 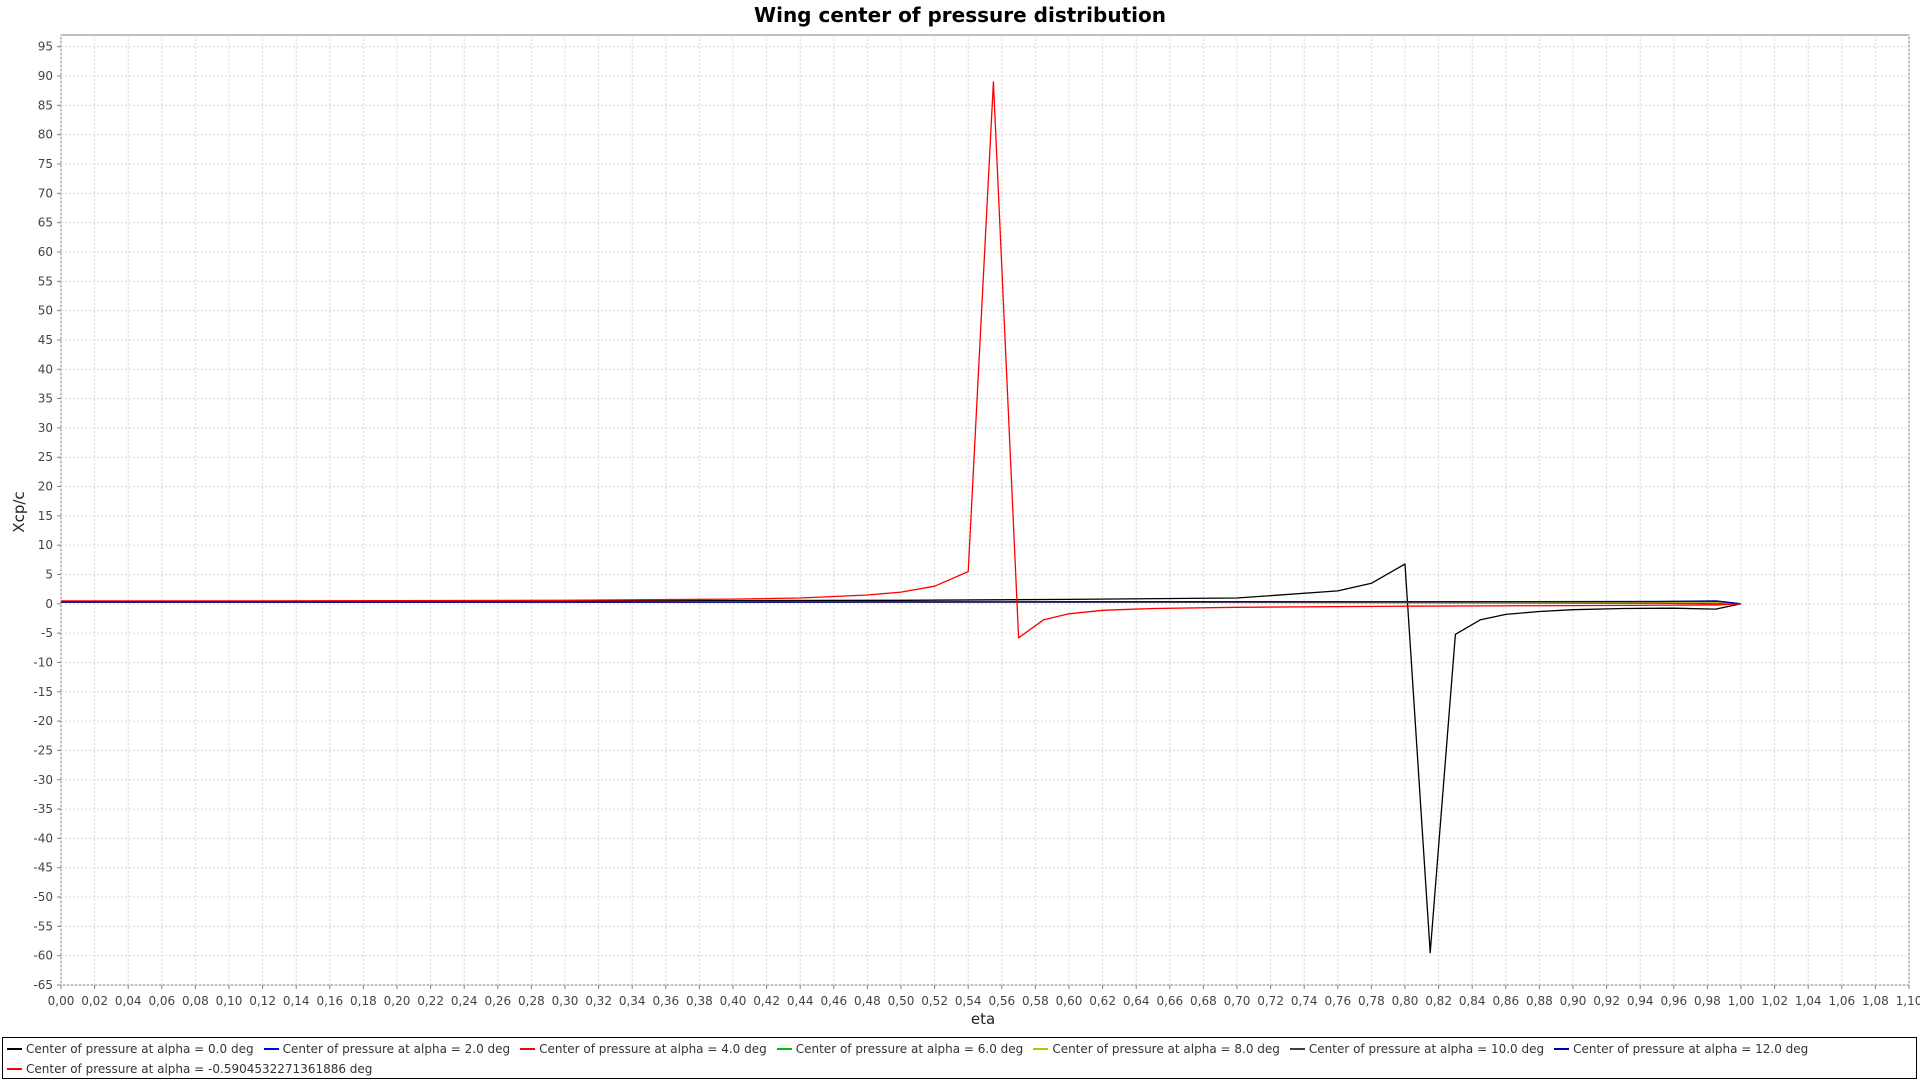 What do you see at coordinates (296, 1001) in the screenshot?
I see `x-tick-label: 0,14` at bounding box center [296, 1001].